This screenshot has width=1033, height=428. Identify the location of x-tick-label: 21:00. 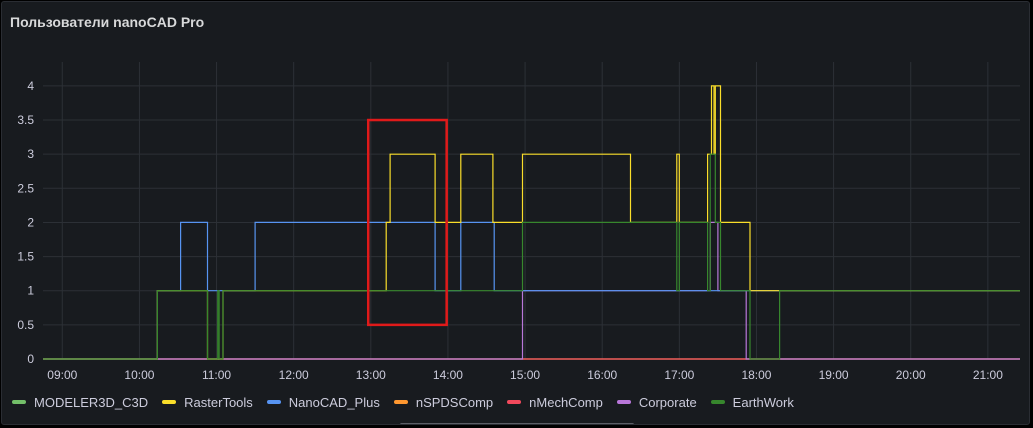
(988, 375).